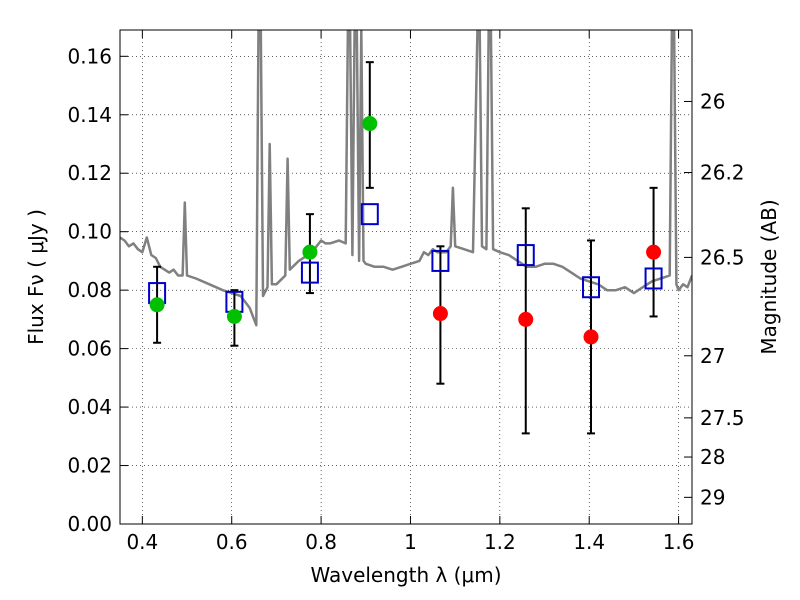  Describe the element at coordinates (712, 101) in the screenshot. I see `right-tick-label: 26` at that location.